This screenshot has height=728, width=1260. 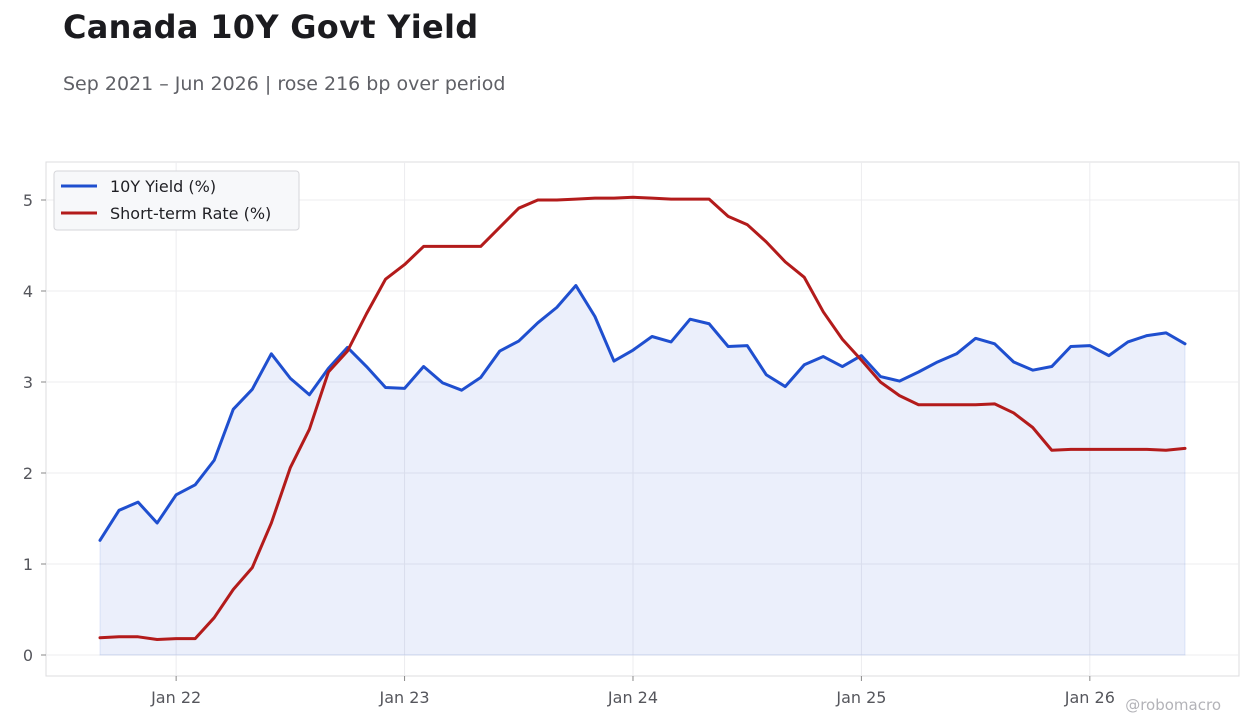 What do you see at coordinates (175, 697) in the screenshot?
I see `x-tick-label: Jan 22` at bounding box center [175, 697].